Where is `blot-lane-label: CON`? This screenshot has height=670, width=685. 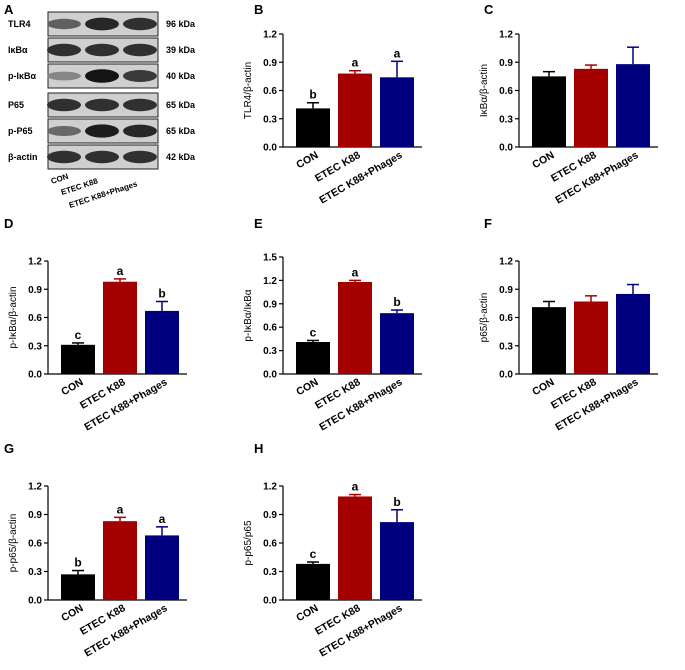
blot-lane-label: CON is located at coordinates (60, 179).